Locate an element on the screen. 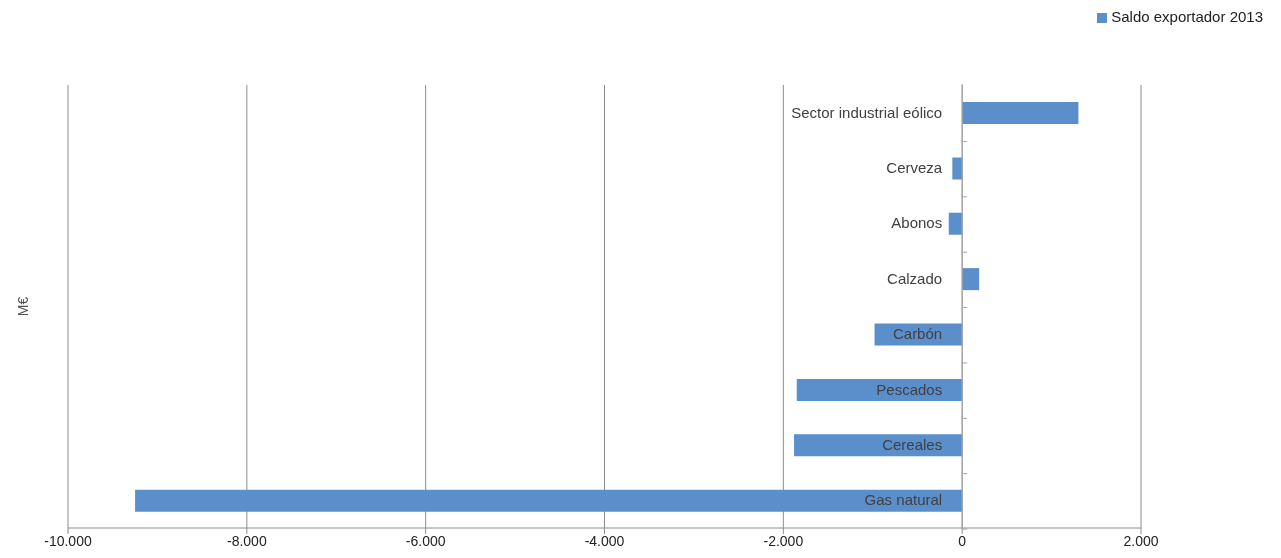 Image resolution: width=1281 pixels, height=558 pixels. y-tick-label: Abonos is located at coordinates (917, 223).